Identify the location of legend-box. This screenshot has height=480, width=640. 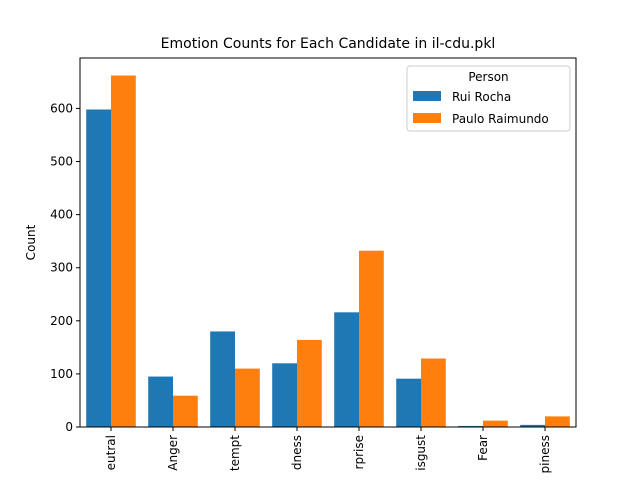
(488, 98).